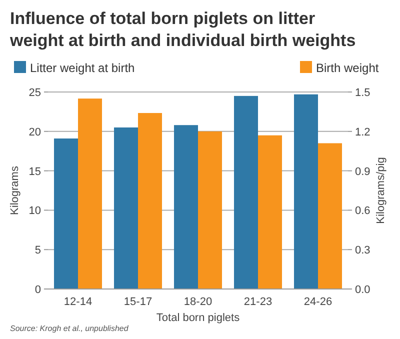 This screenshot has width=400, height=339. Describe the element at coordinates (198, 318) in the screenshot. I see `x-axis-title: Total born piglets` at that location.